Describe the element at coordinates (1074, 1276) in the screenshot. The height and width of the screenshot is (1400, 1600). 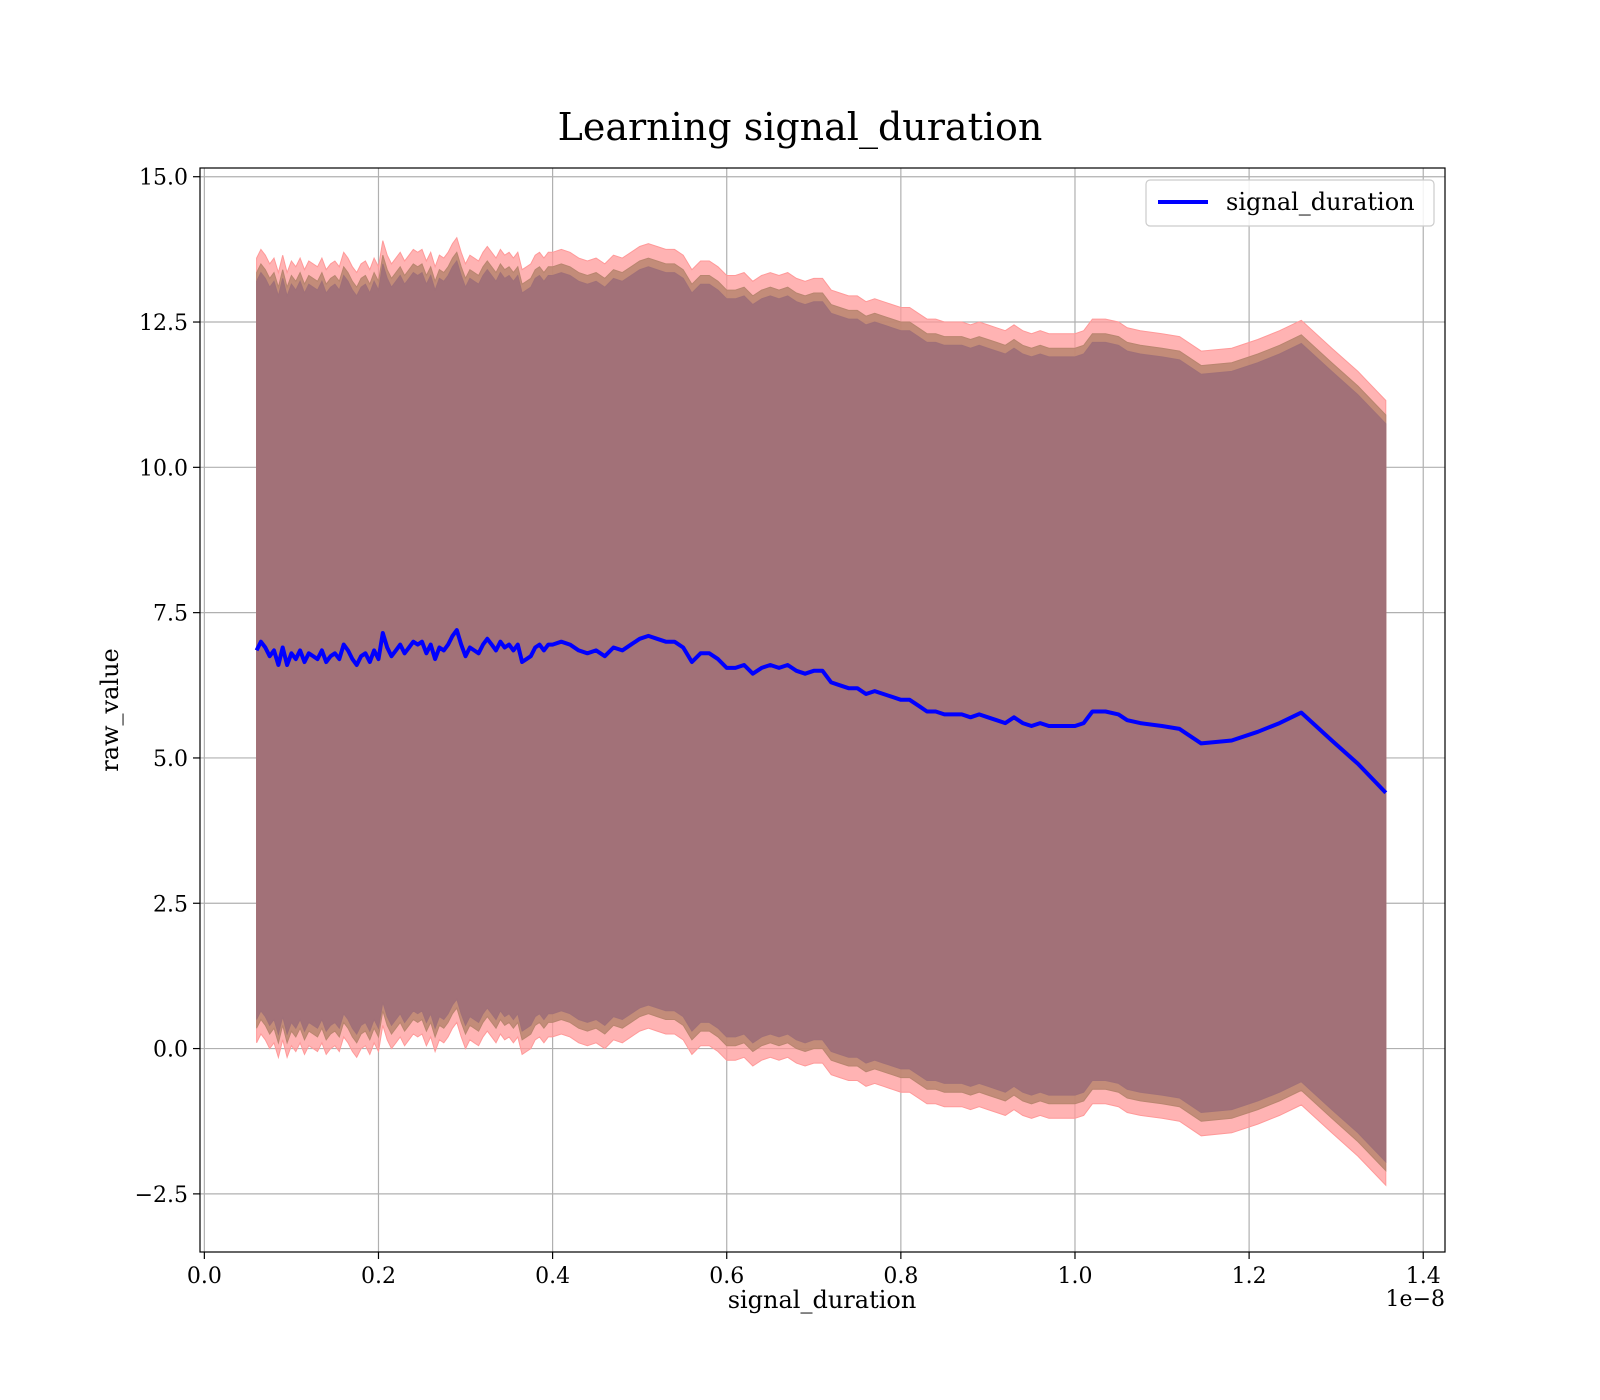
I see `x-tick-label: 1.0` at that location.